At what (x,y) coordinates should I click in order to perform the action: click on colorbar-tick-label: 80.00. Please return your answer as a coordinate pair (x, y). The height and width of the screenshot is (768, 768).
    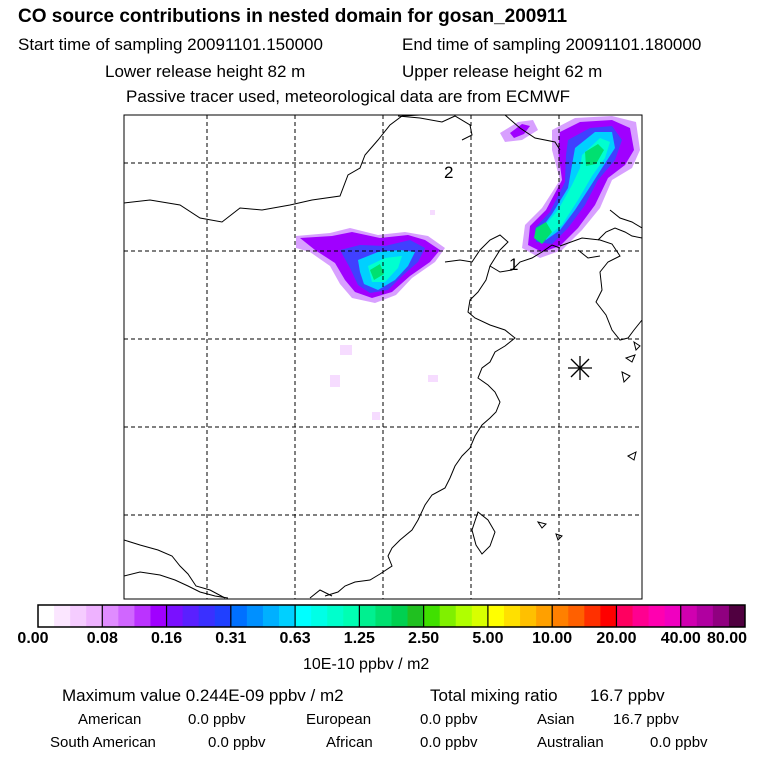
    Looking at the image, I should click on (727, 638).